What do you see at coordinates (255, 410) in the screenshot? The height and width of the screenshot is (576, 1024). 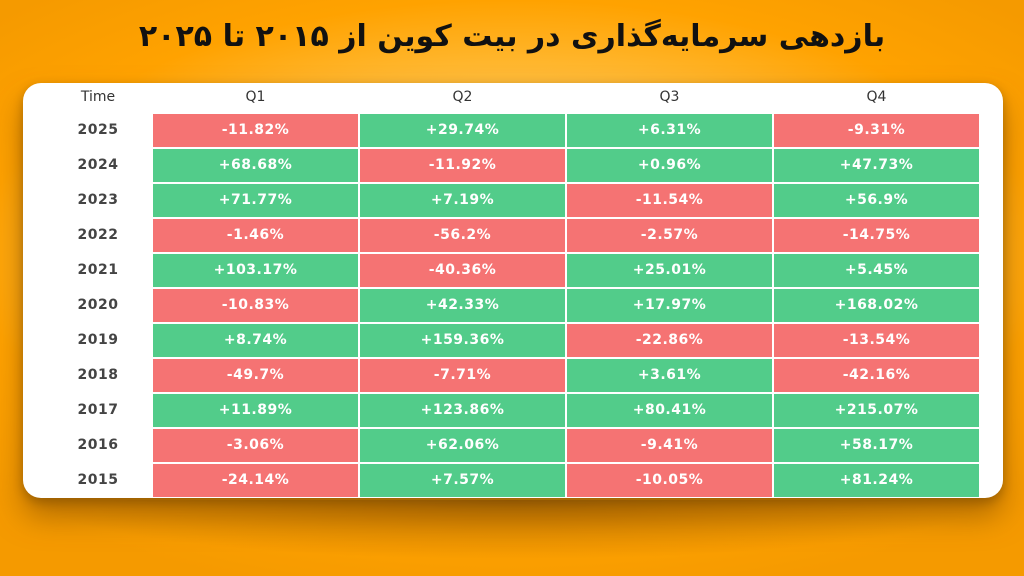 I see `return-cell: +11.89%` at bounding box center [255, 410].